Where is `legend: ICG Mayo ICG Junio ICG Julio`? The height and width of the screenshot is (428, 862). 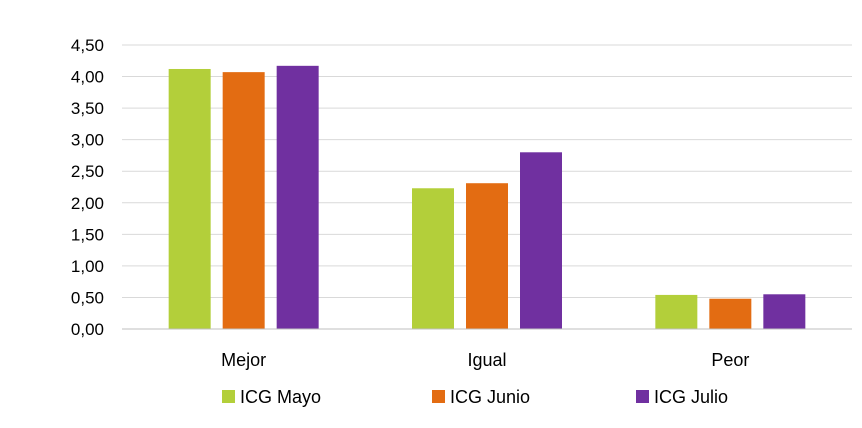 legend: ICG Mayo ICG Junio ICG Julio is located at coordinates (475, 397).